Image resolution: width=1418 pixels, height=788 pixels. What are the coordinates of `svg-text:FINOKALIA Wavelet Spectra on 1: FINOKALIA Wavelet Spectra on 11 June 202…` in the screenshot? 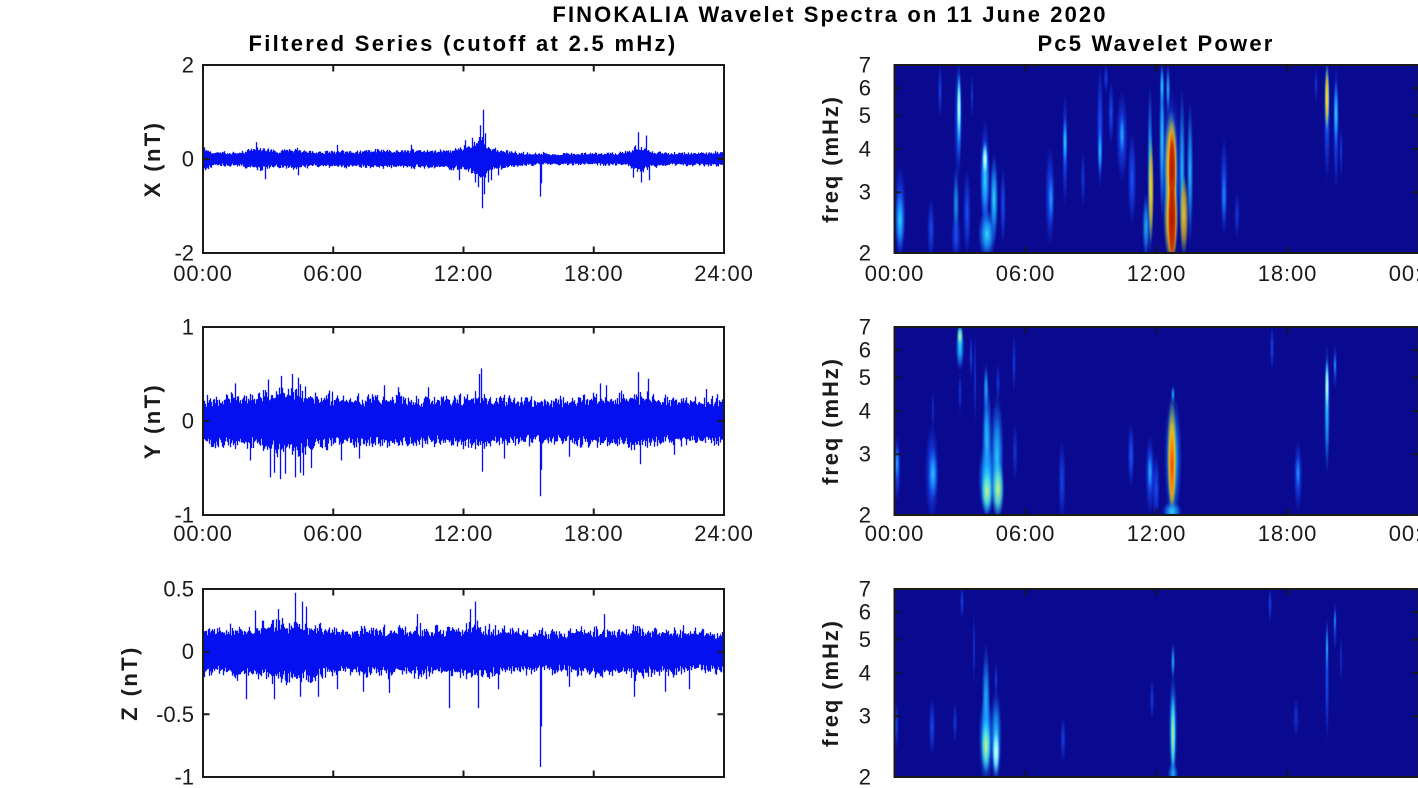 It's located at (829, 14).